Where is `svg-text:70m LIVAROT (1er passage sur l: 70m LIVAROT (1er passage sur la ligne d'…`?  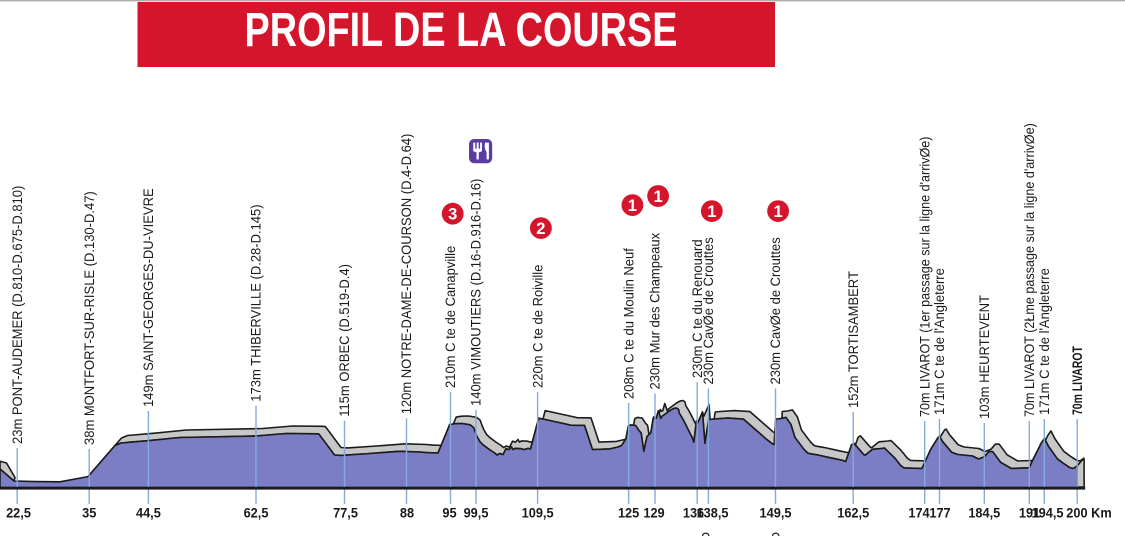
svg-text:70m LIVAROT (1er passage sur l: 70m LIVAROT (1er passage sur la ligne d'… is located at coordinates (924, 277).